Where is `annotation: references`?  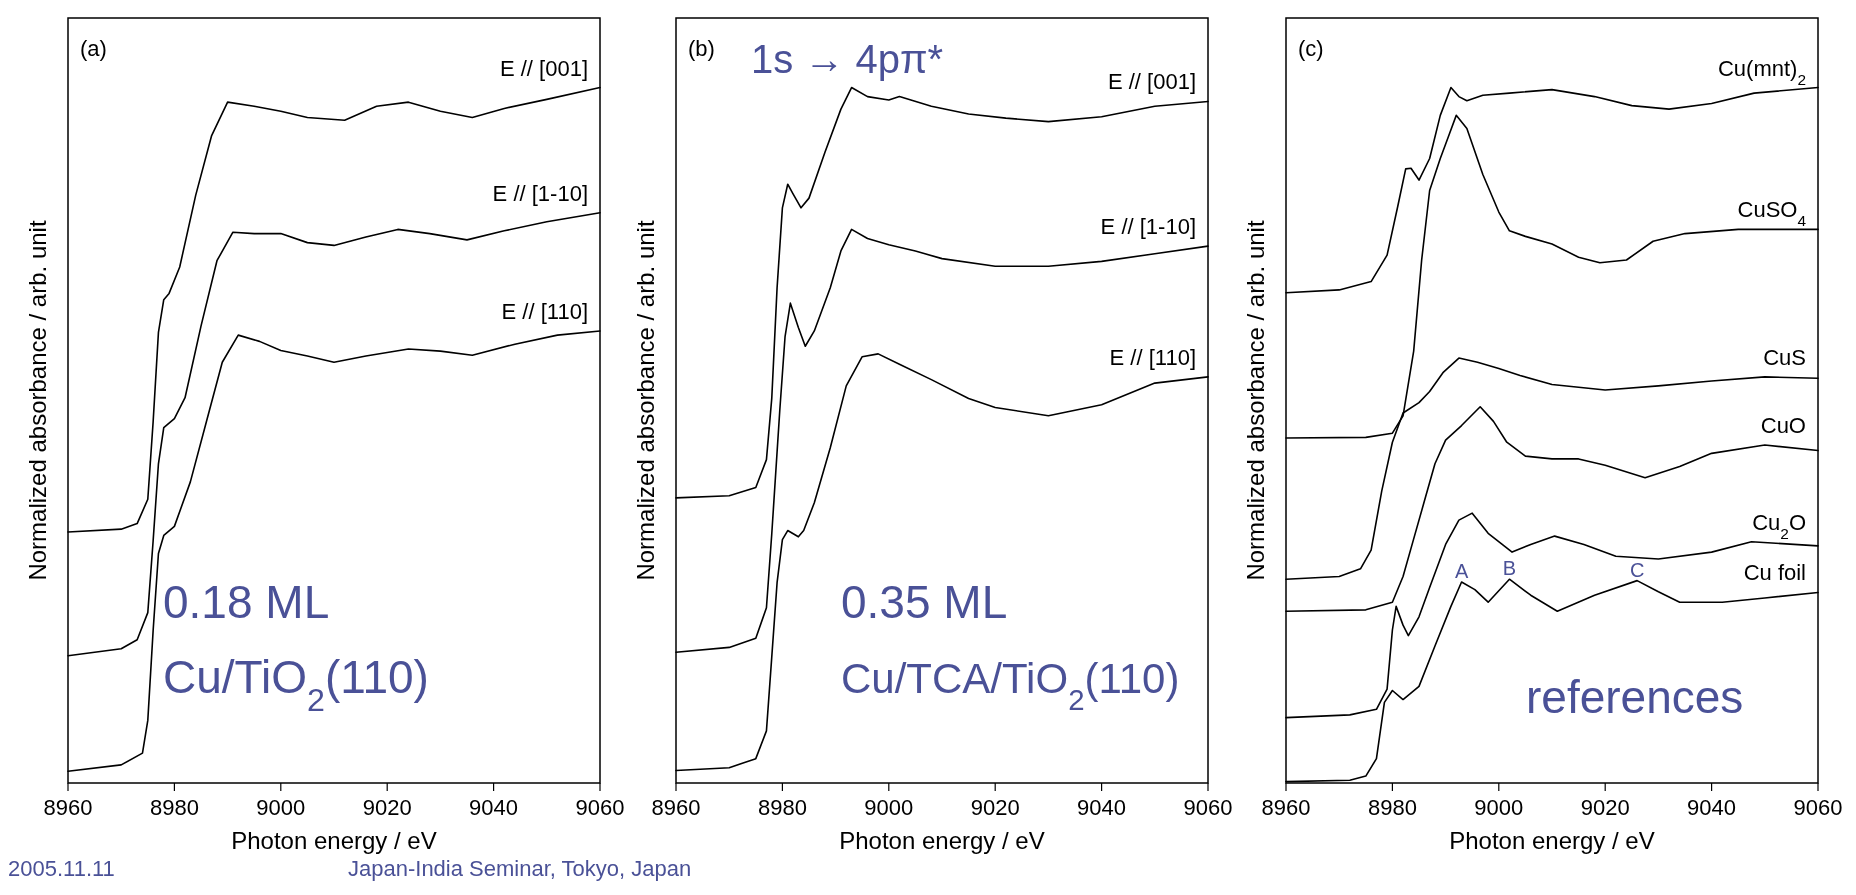
annotation: references is located at coordinates (1635, 697).